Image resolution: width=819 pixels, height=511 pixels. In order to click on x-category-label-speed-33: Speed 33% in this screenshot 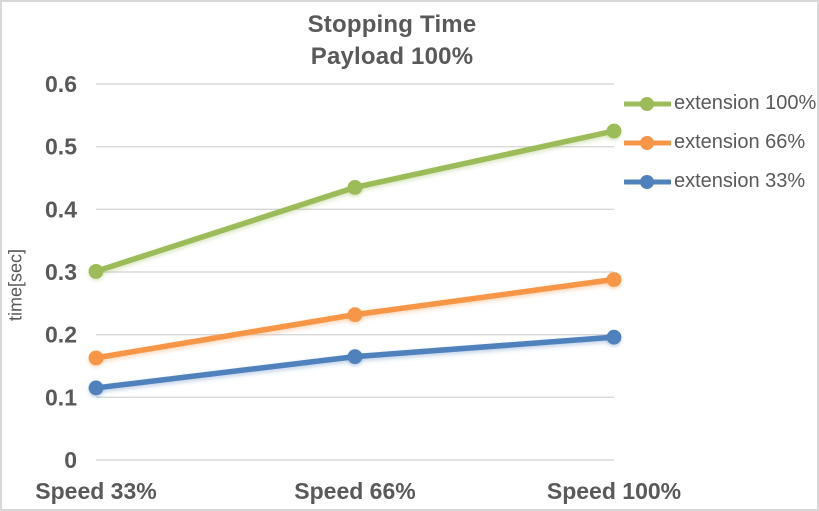, I will do `click(95, 491)`.